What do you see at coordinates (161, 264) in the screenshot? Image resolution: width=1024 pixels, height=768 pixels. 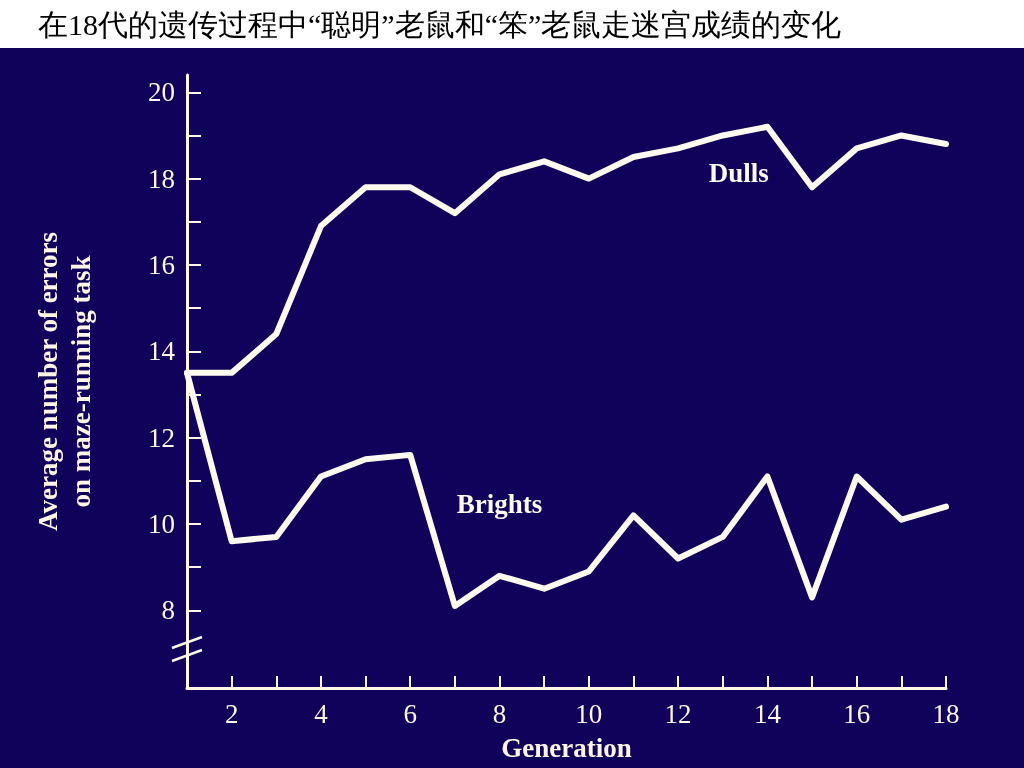 I see `y-tick-label: 16` at bounding box center [161, 264].